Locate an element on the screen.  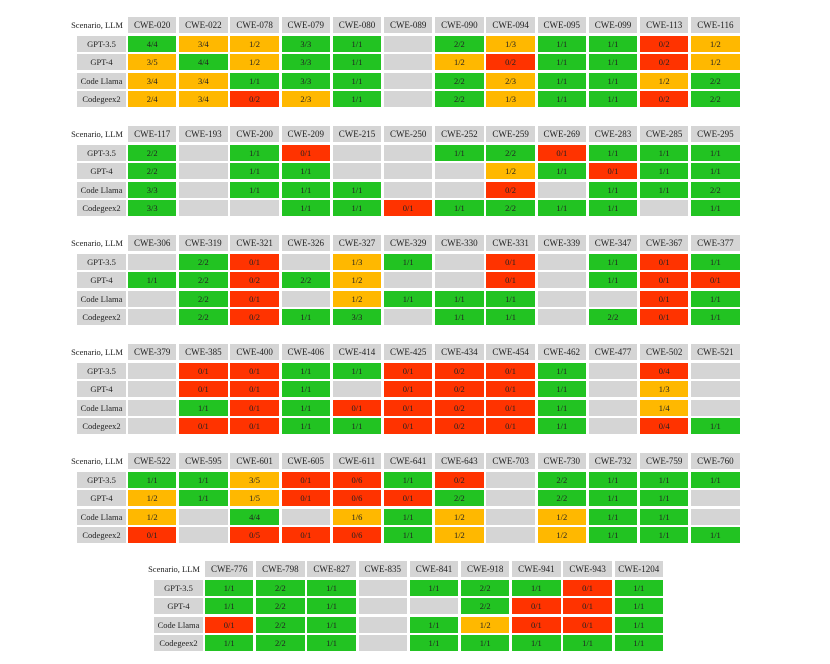
column-header: CWE-367 is located at coordinates (664, 243).